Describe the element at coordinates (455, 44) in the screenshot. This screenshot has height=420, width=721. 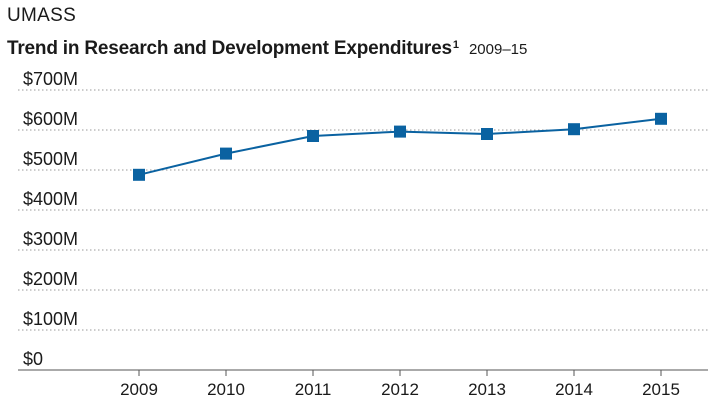
I see `title-footnote-marker: 1` at that location.